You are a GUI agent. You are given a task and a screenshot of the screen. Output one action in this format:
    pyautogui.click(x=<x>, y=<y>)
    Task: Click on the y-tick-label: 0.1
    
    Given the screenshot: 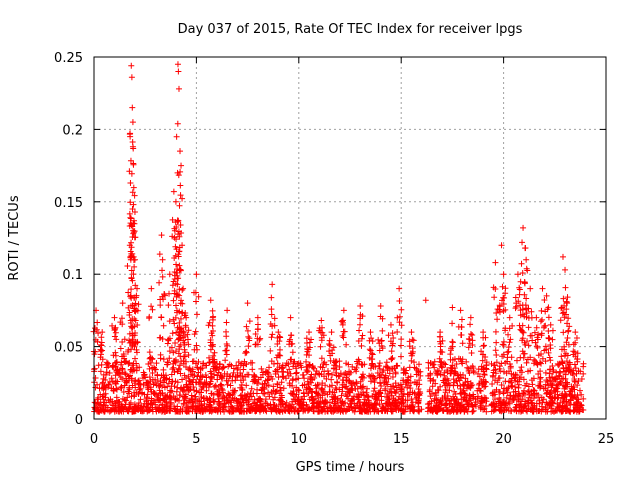 What is the action you would take?
    pyautogui.click(x=72, y=275)
    